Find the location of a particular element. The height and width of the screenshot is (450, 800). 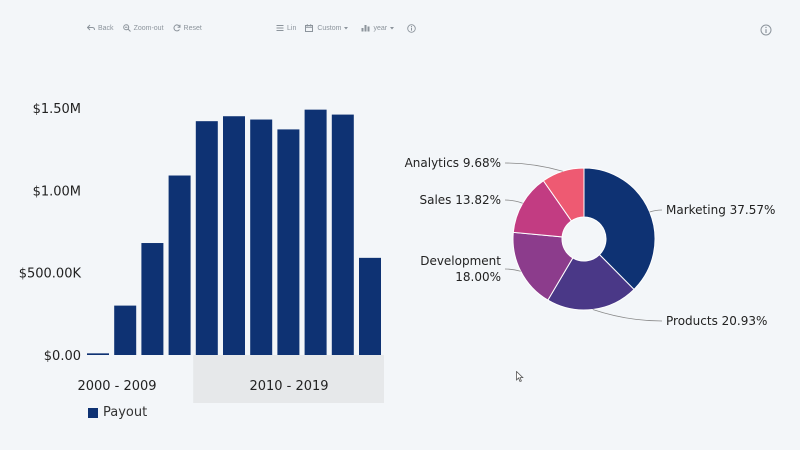

custom-label: Custom is located at coordinates (329, 28).